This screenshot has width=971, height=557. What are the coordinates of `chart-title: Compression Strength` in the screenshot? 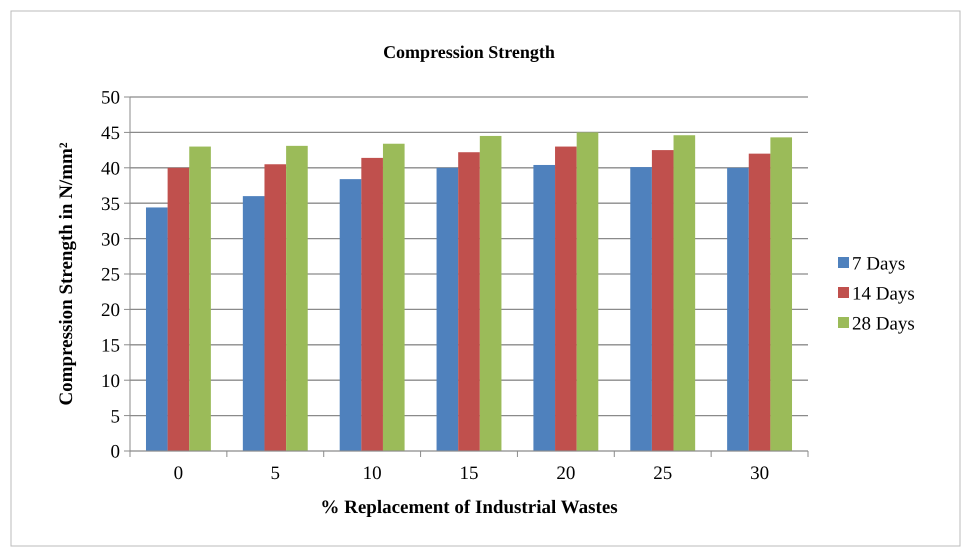 It's located at (469, 52).